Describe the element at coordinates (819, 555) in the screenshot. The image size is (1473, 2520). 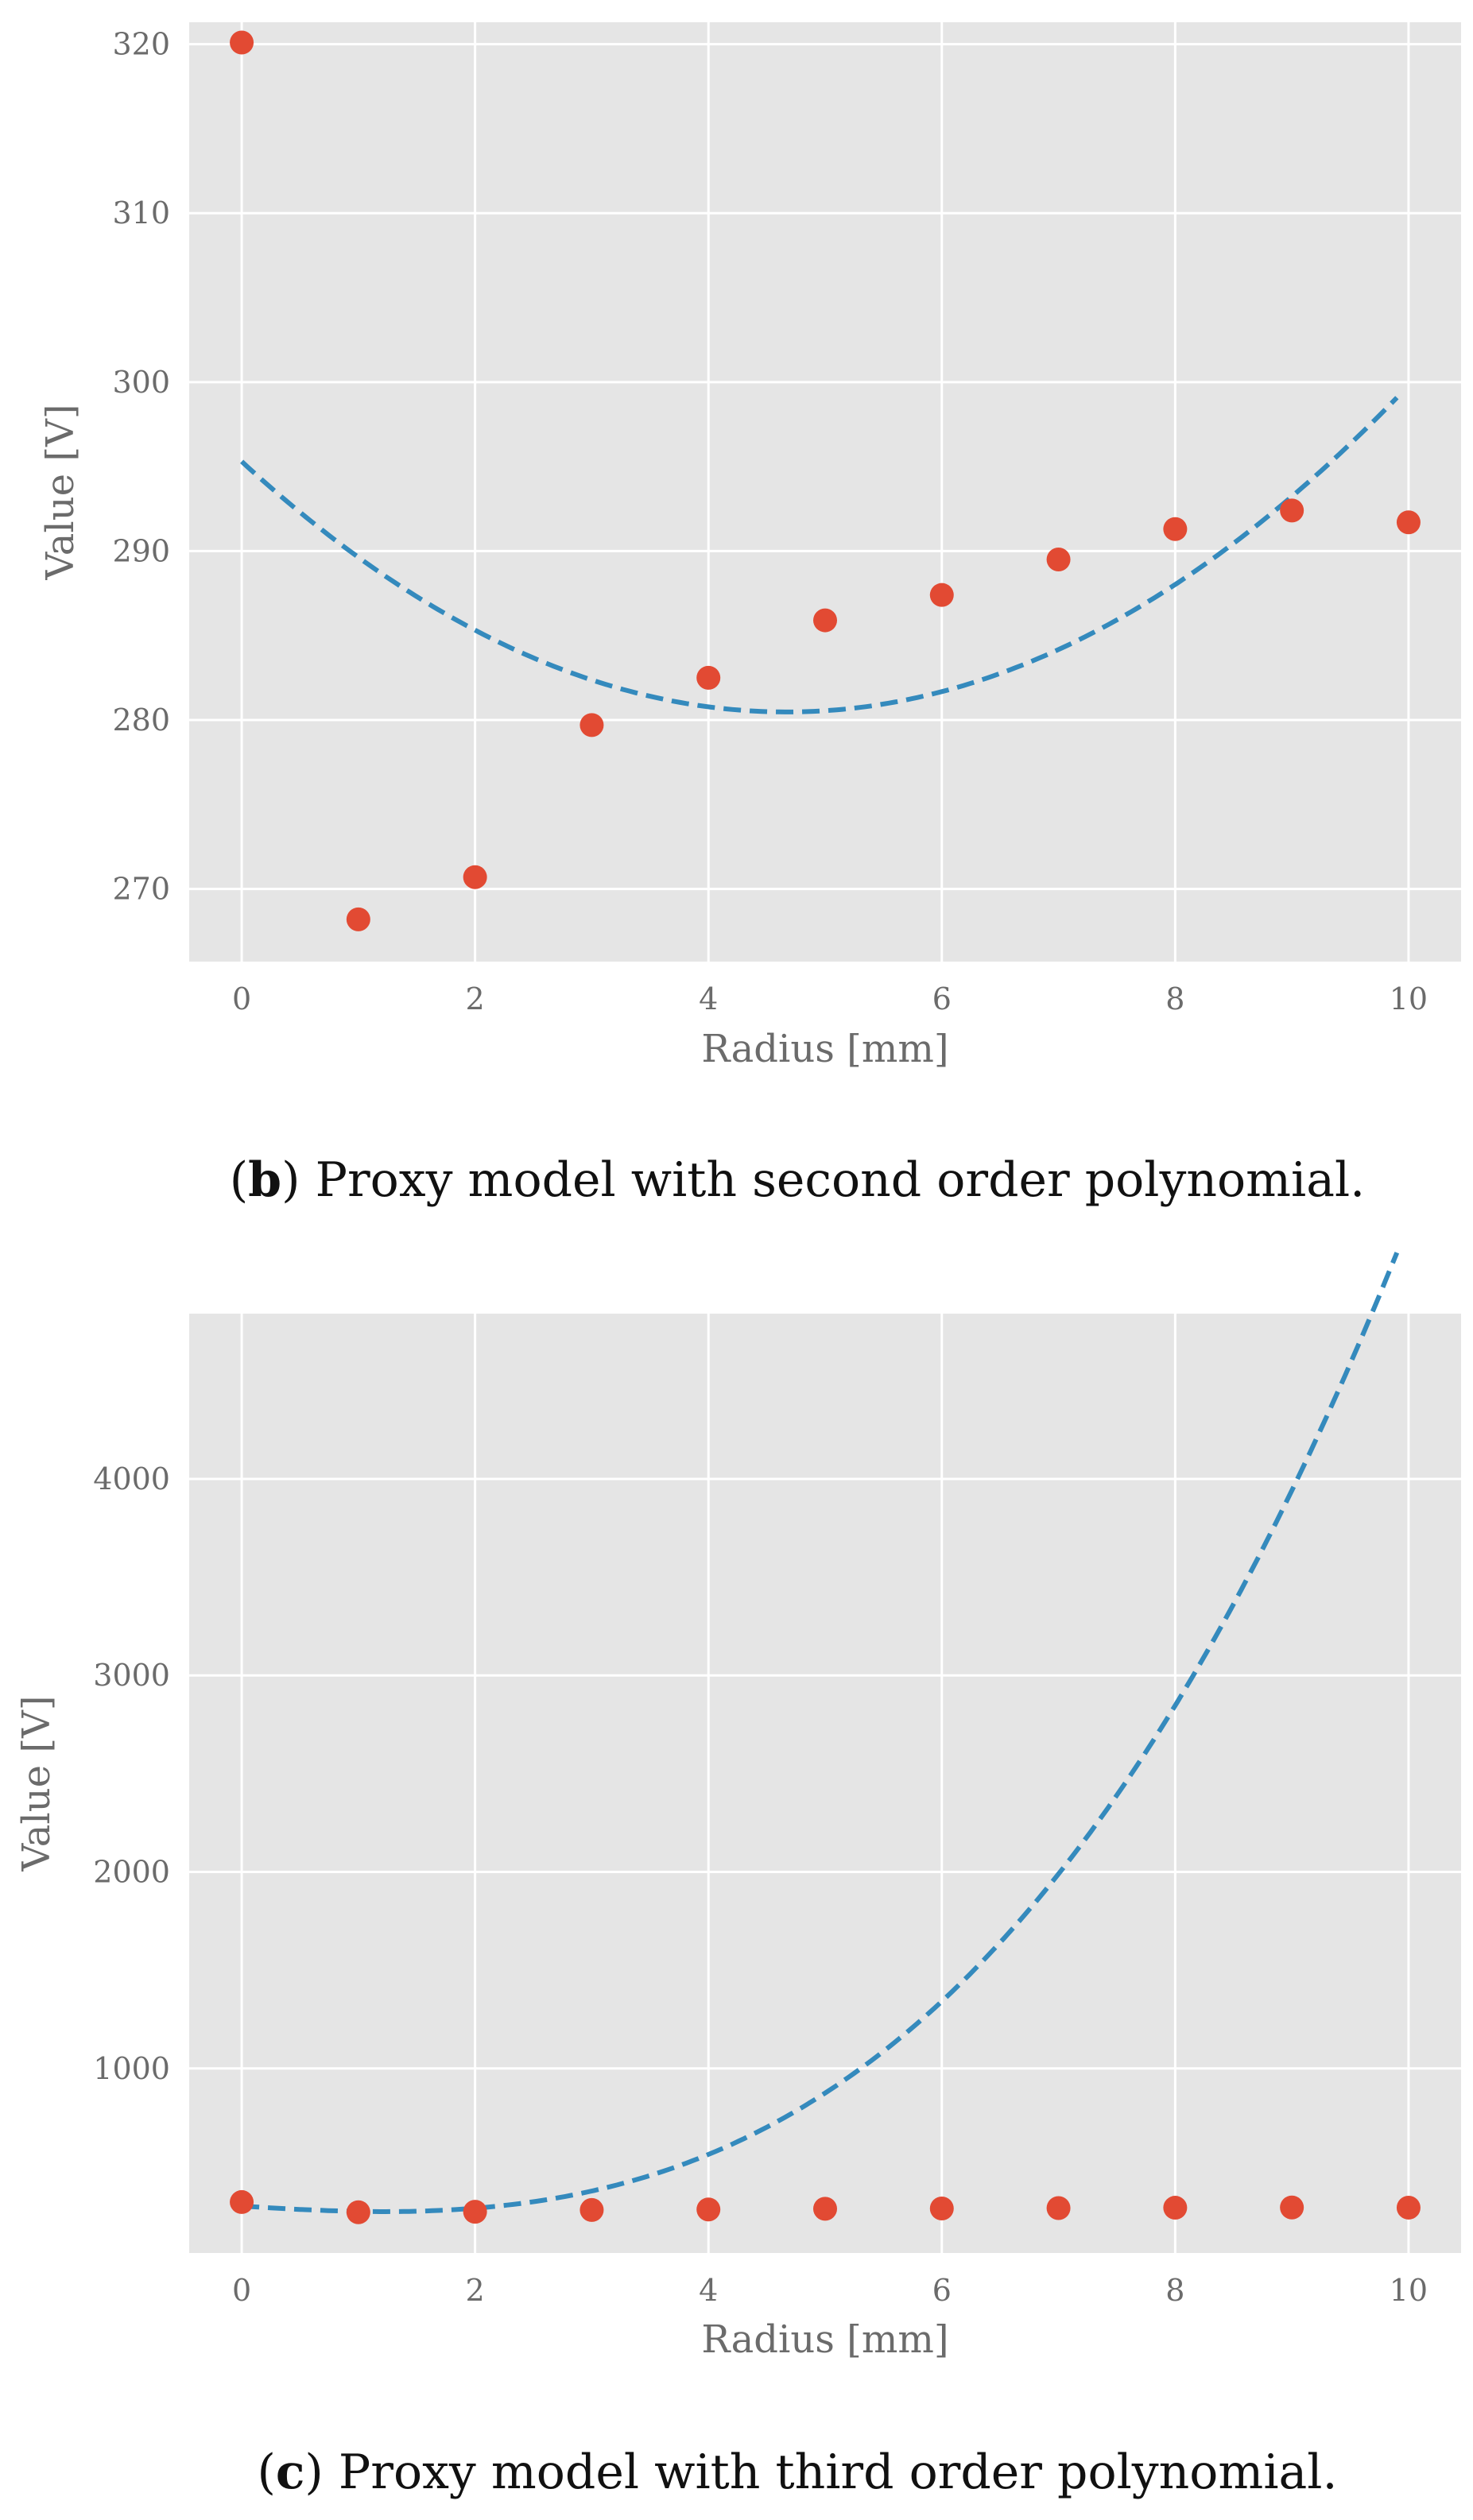
I see `fit-line-b` at that location.